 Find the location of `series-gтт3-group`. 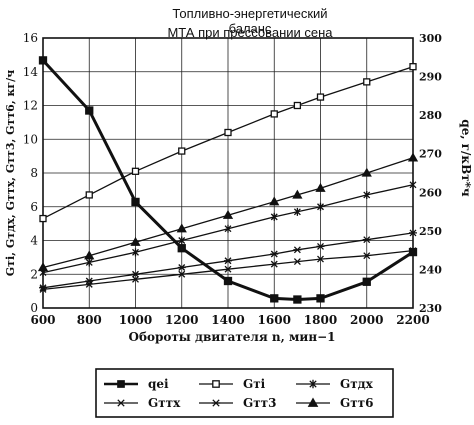

series-gтт3-group is located at coordinates (228, 260).